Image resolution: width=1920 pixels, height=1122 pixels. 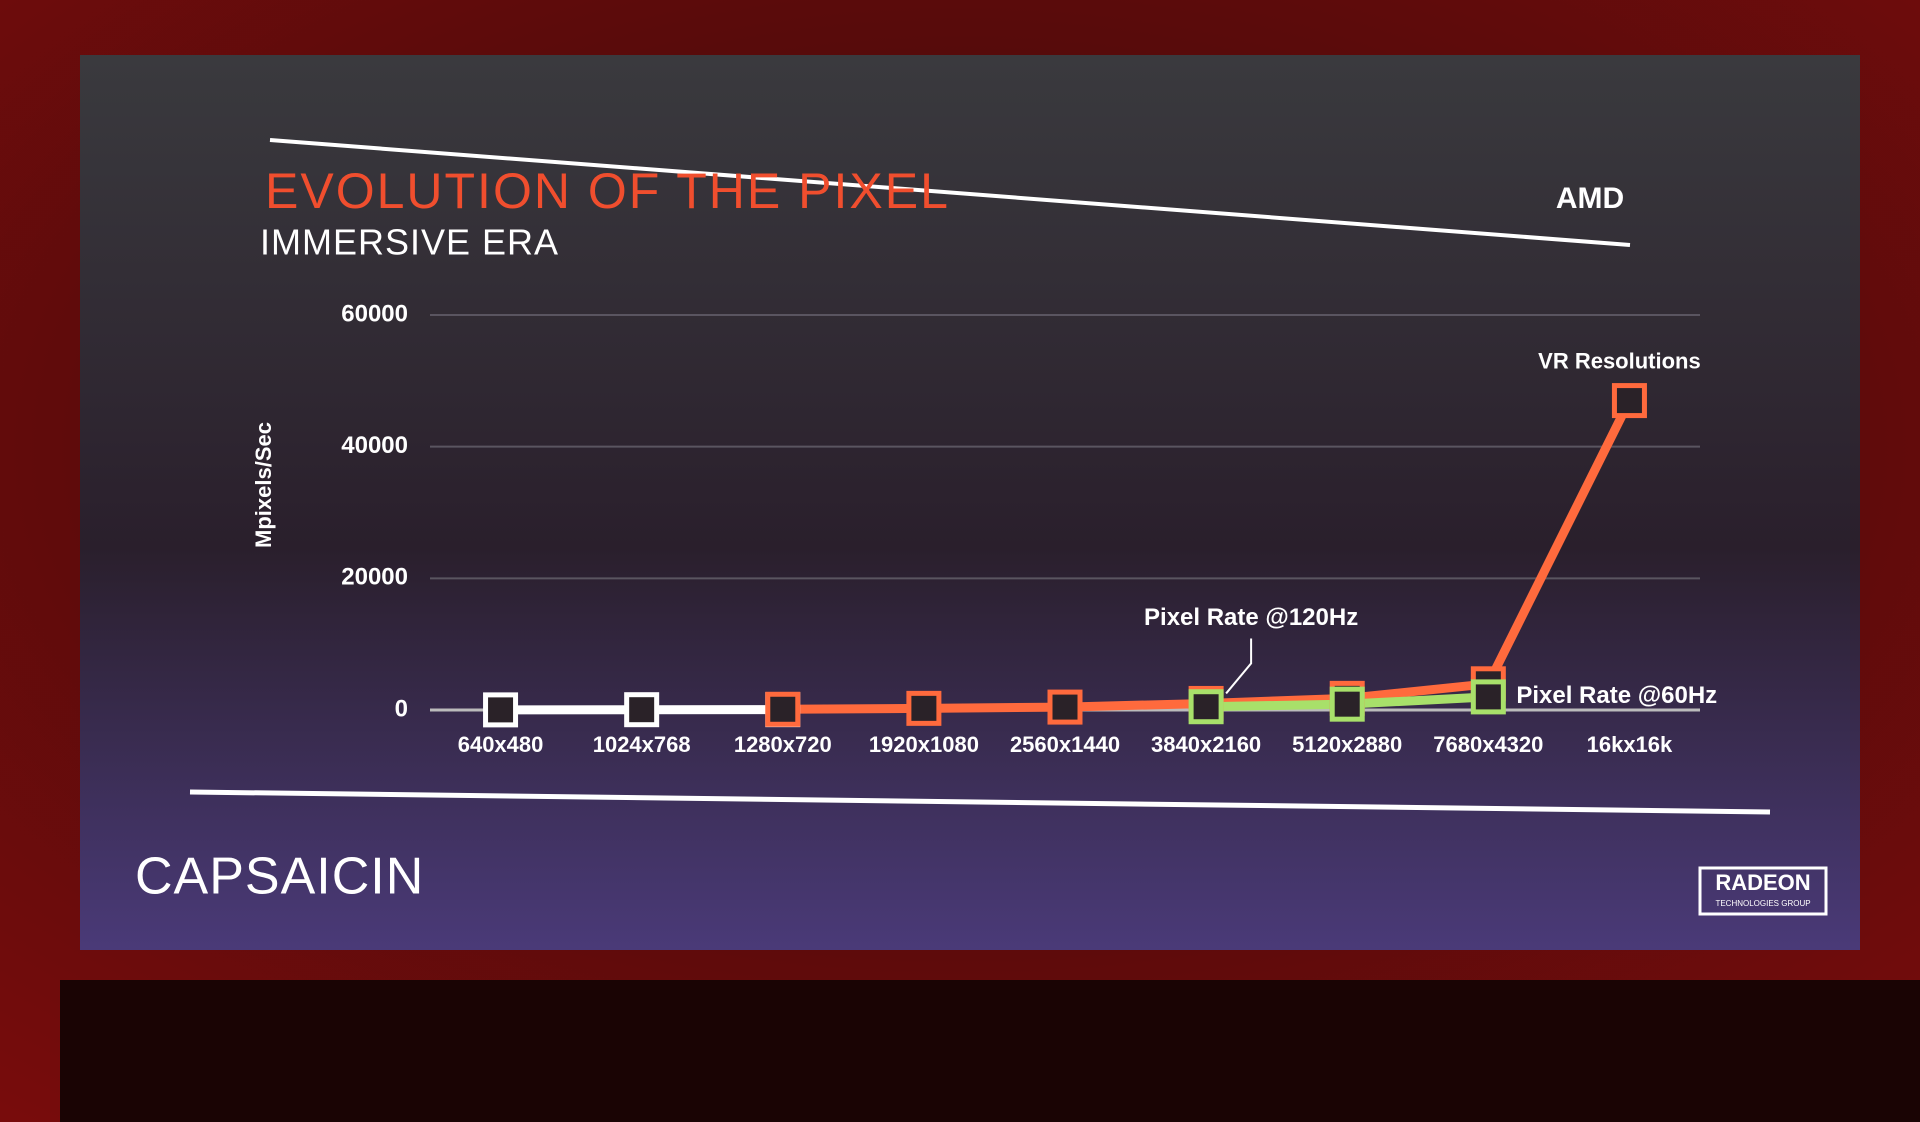 What do you see at coordinates (1065, 744) in the screenshot?
I see `x-tick-label: 2560x1440` at bounding box center [1065, 744].